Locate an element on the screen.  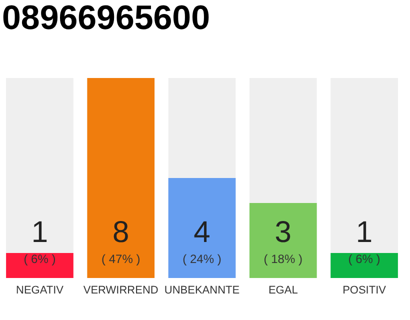
annotation: ( 18% ) is located at coordinates (283, 259).